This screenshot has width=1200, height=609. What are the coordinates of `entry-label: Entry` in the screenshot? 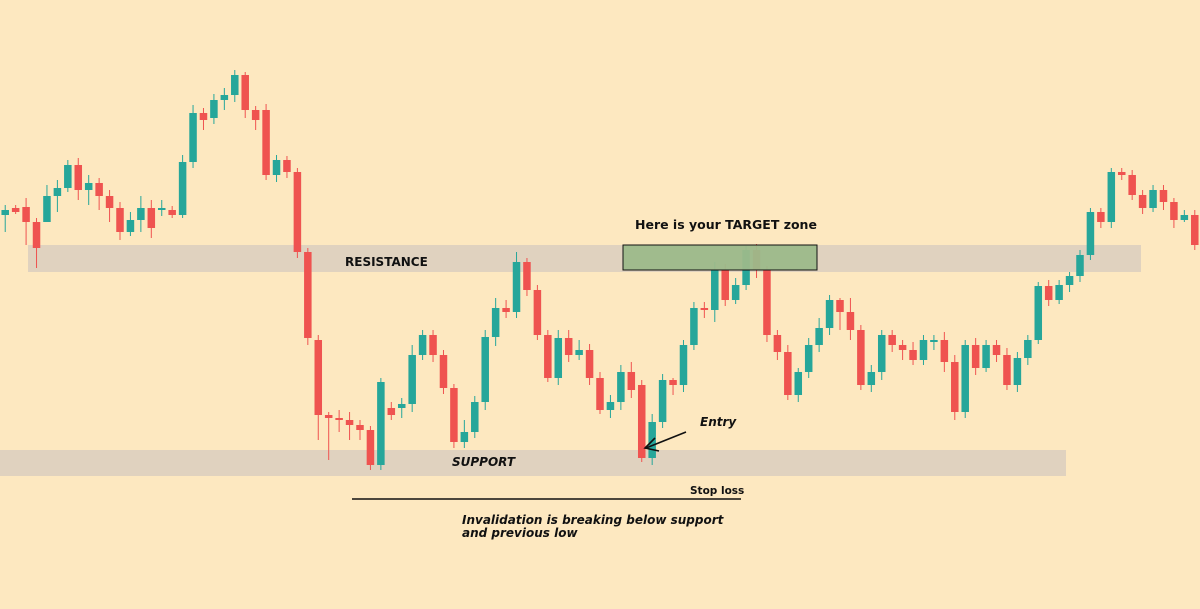 It's located at (718, 422).